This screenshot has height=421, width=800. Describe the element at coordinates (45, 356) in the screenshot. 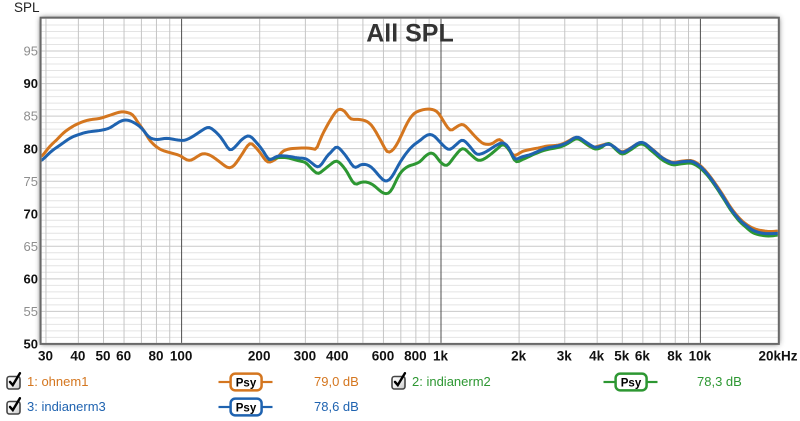

I see `svg-text: 30` at that location.